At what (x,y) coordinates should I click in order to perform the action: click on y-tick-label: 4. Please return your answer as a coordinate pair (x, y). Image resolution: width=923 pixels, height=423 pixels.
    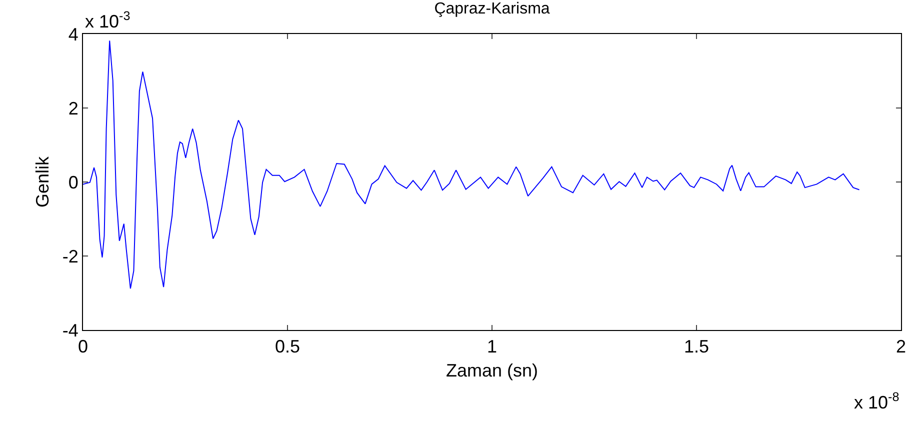
    Looking at the image, I should click on (73, 34).